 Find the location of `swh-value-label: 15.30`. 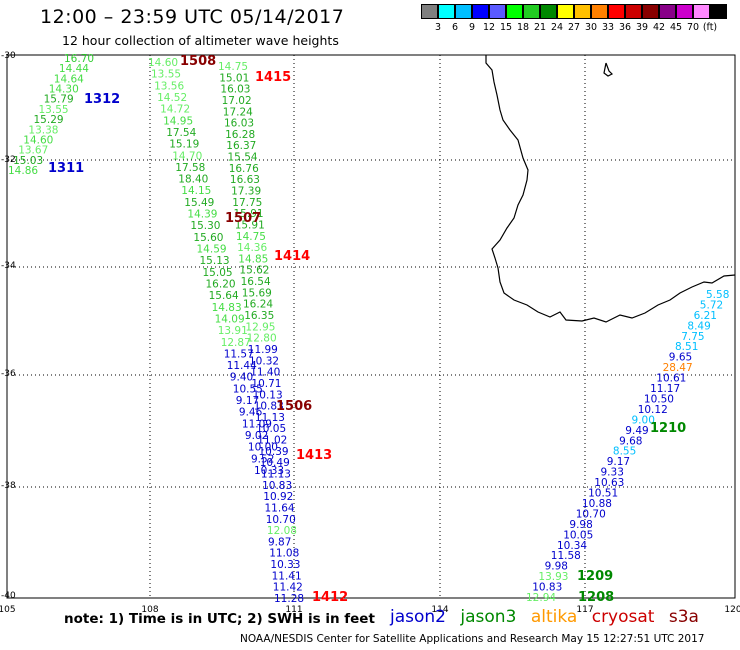

swh-value-label: 15.30 is located at coordinates (205, 226).